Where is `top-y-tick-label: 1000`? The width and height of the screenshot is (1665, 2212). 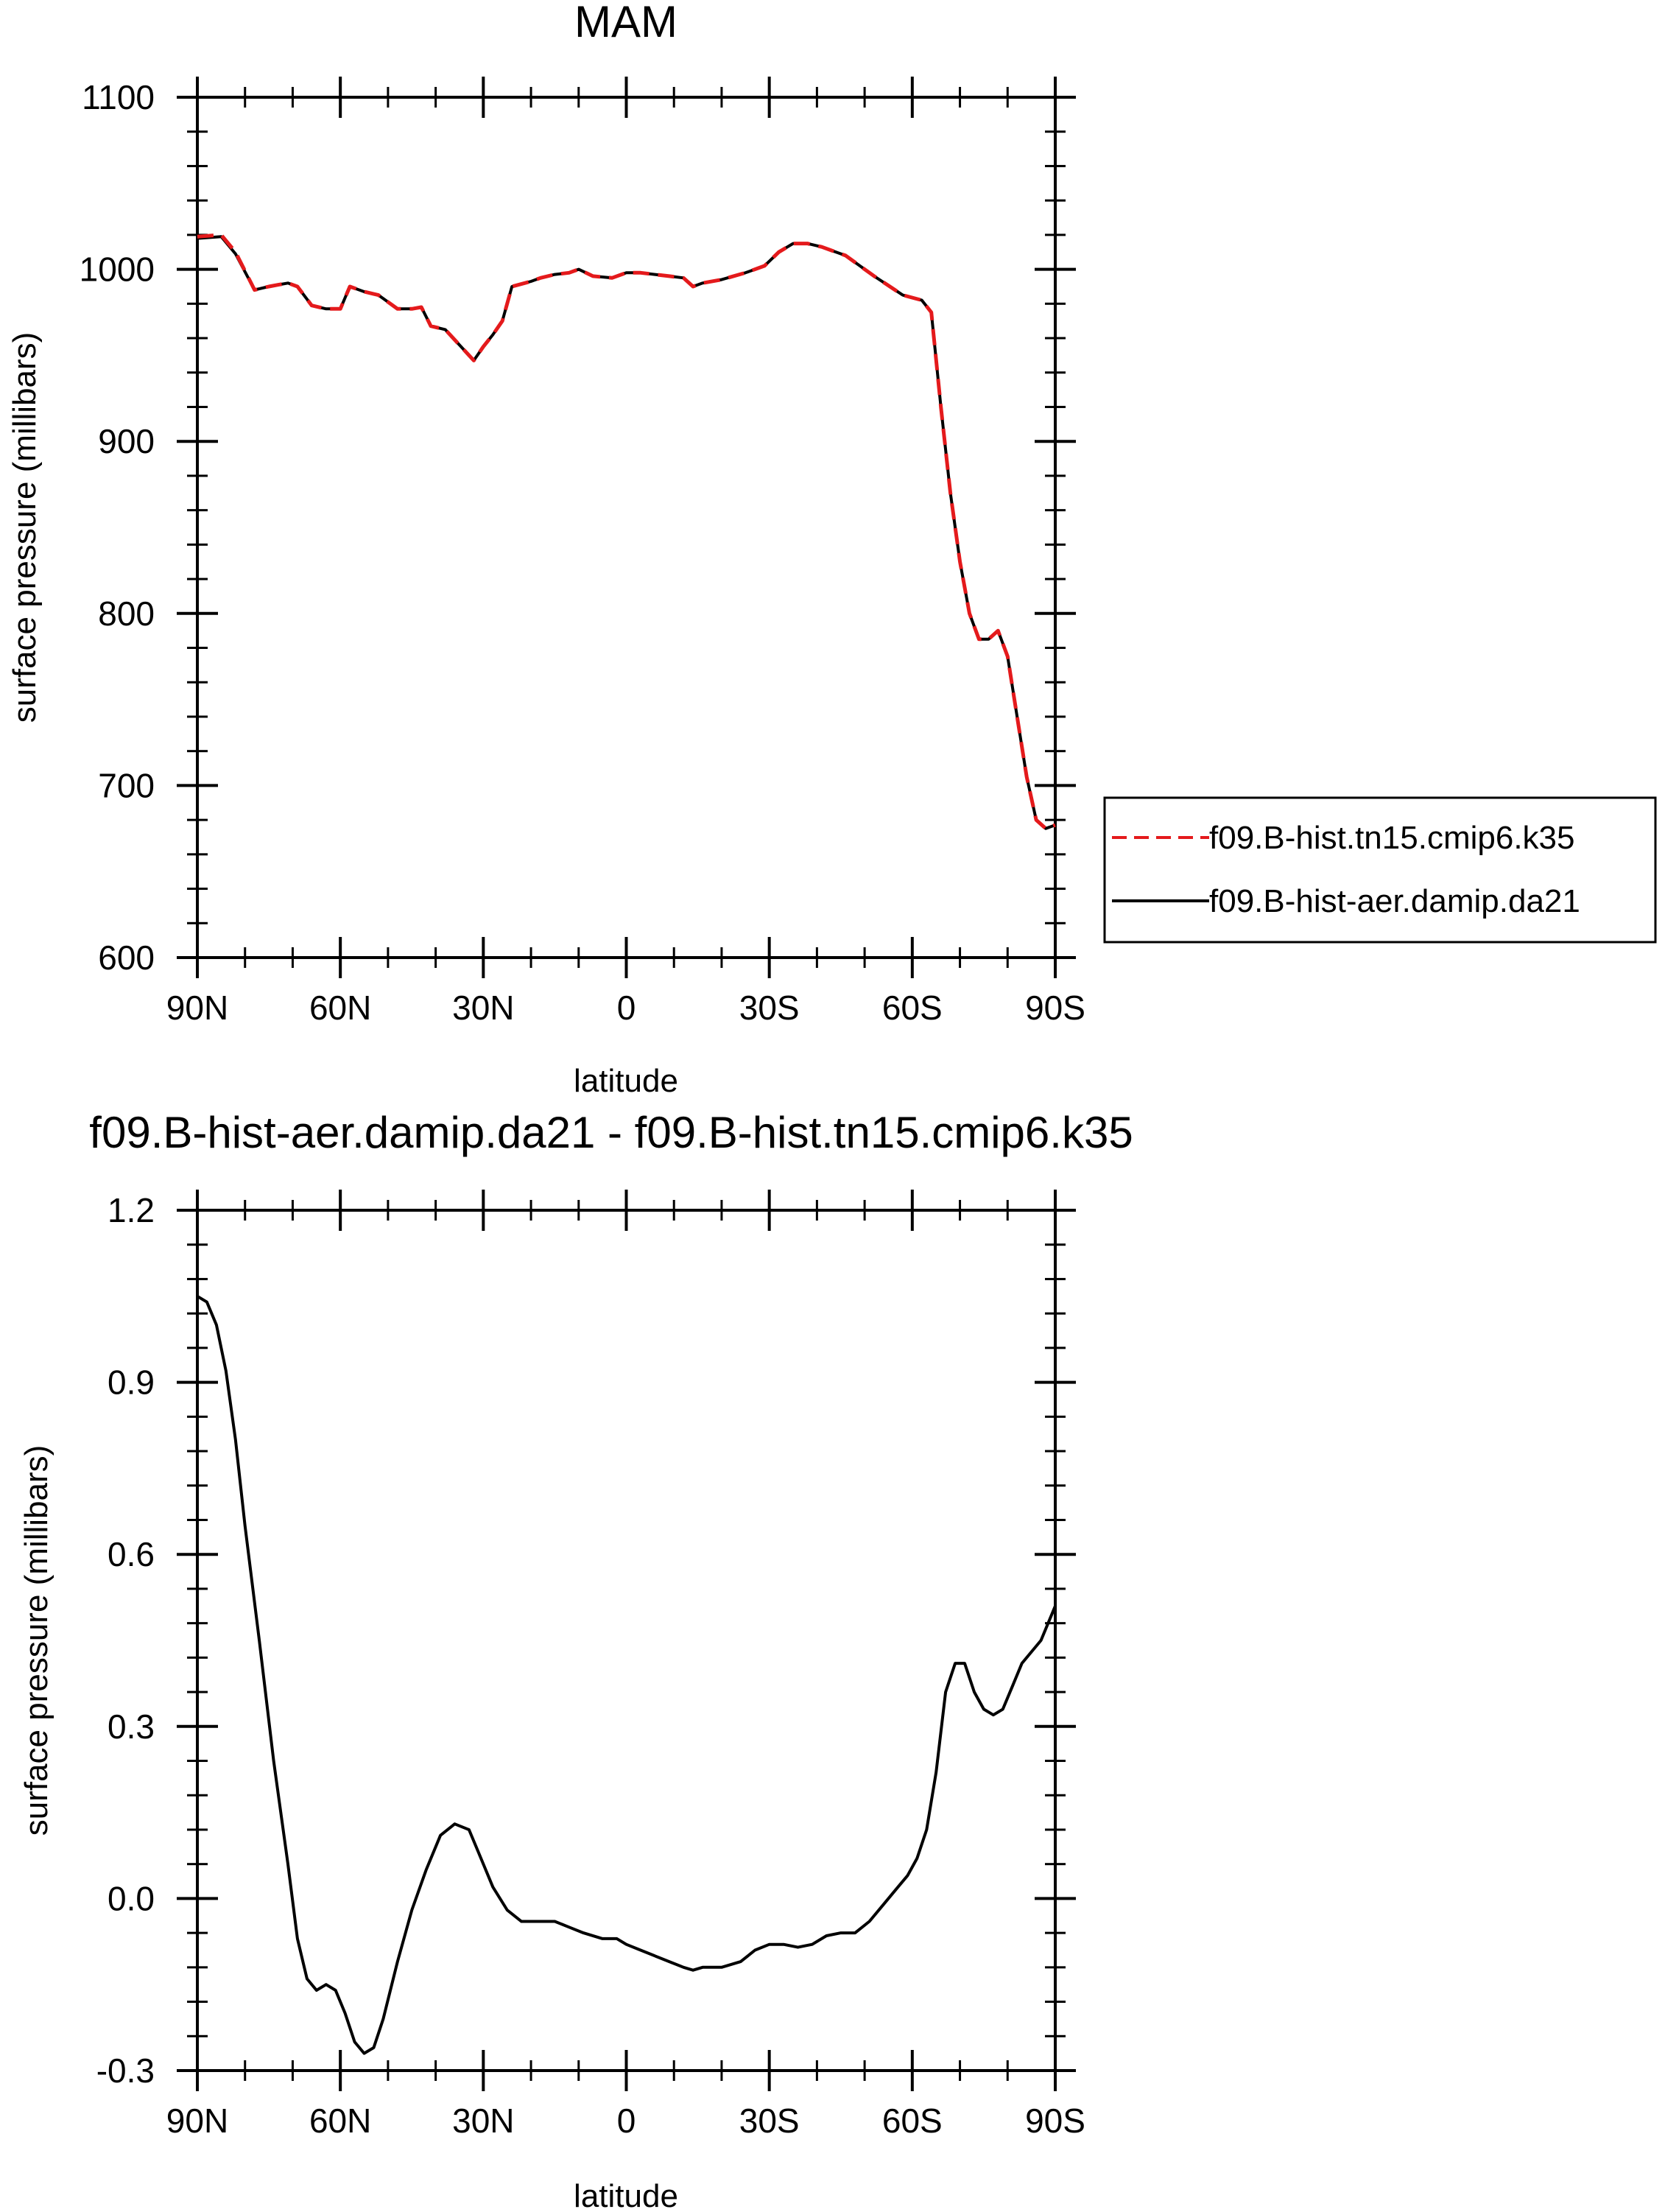
top-y-tick-label: 1000 is located at coordinates (117, 269).